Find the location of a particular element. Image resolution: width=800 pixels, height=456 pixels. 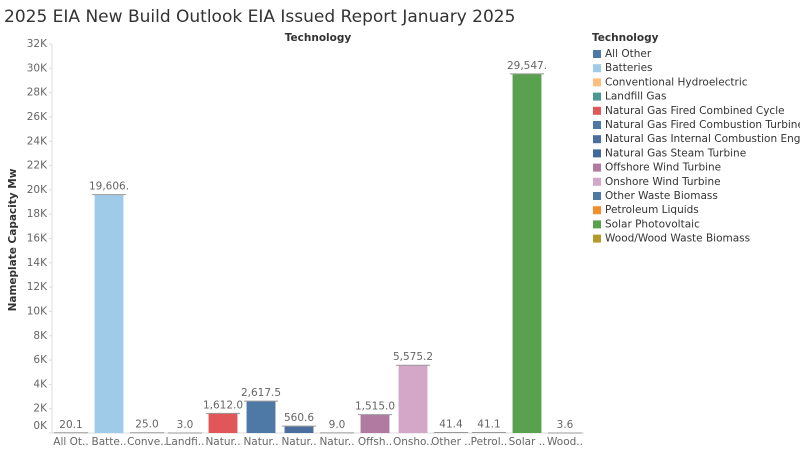

value-label: 29,547. is located at coordinates (527, 66).